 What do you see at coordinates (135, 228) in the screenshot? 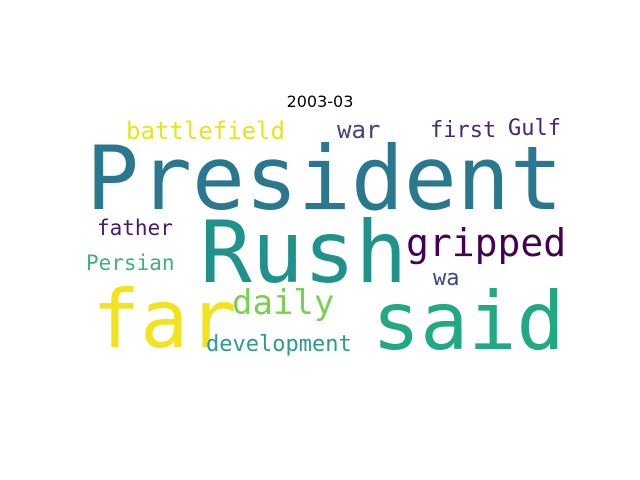
I see `word-father: father` at bounding box center [135, 228].